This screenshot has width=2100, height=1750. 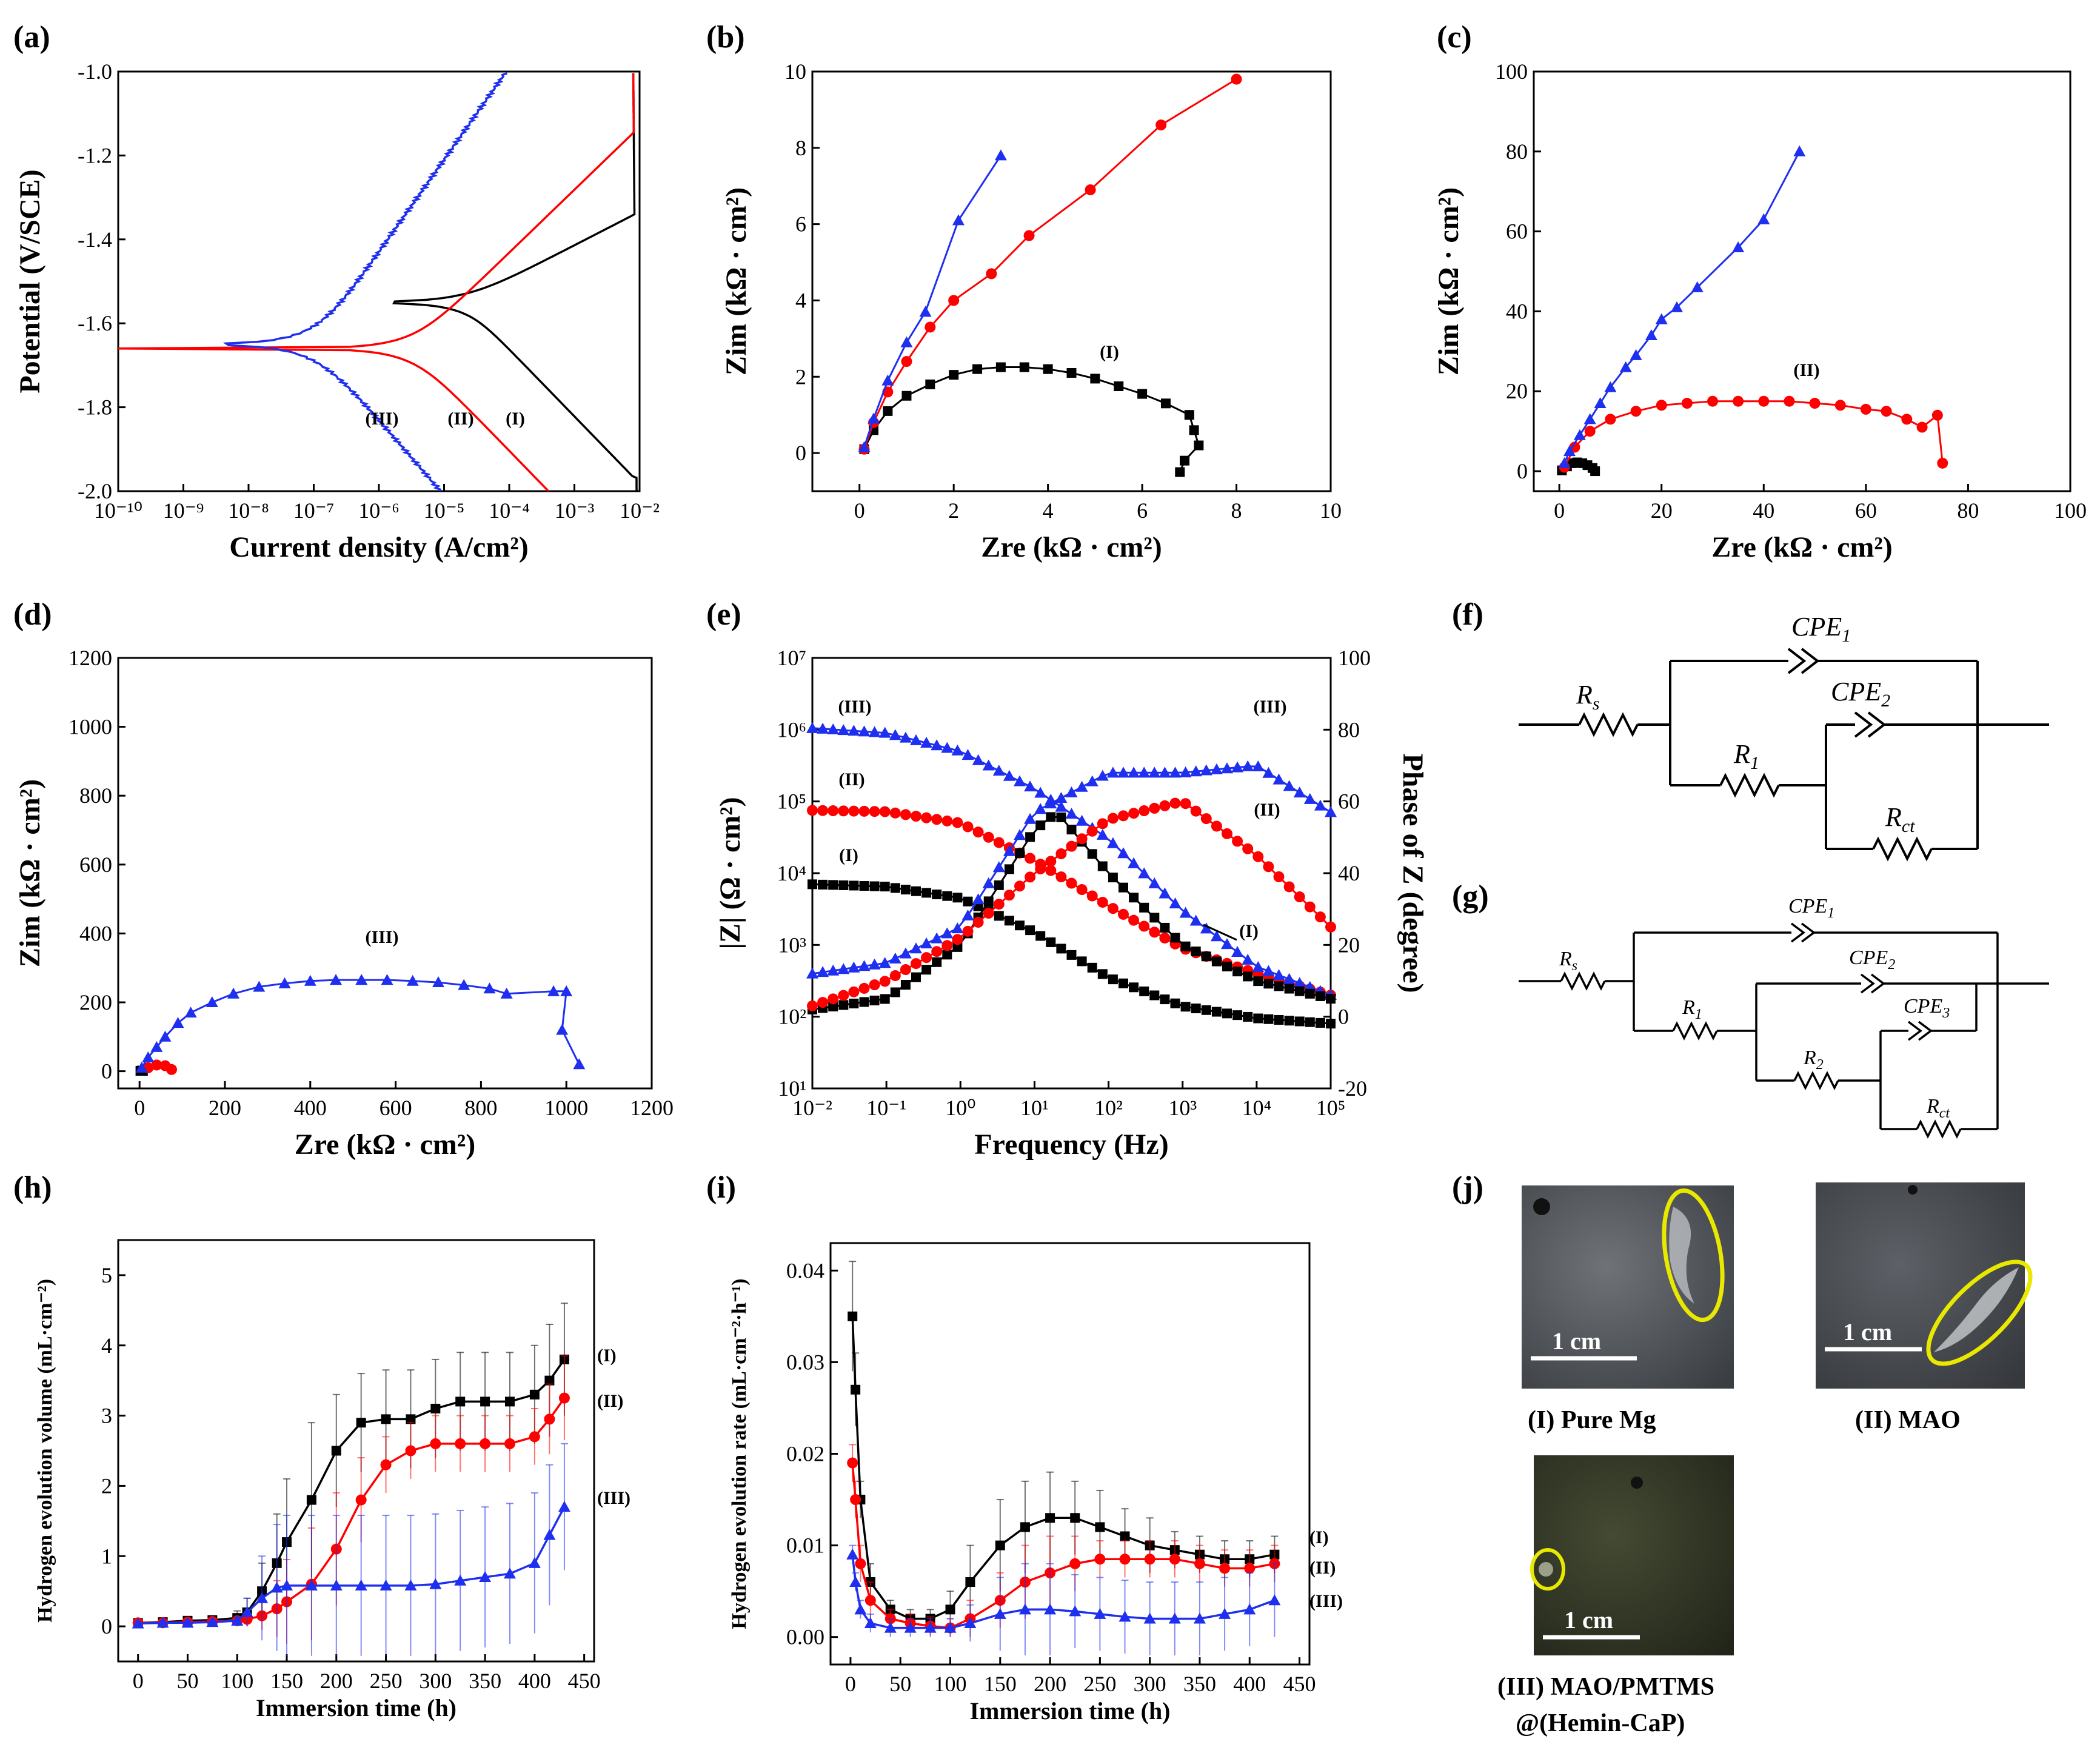 I want to click on x-tick-label: 10⁻⁶, so click(x=379, y=510).